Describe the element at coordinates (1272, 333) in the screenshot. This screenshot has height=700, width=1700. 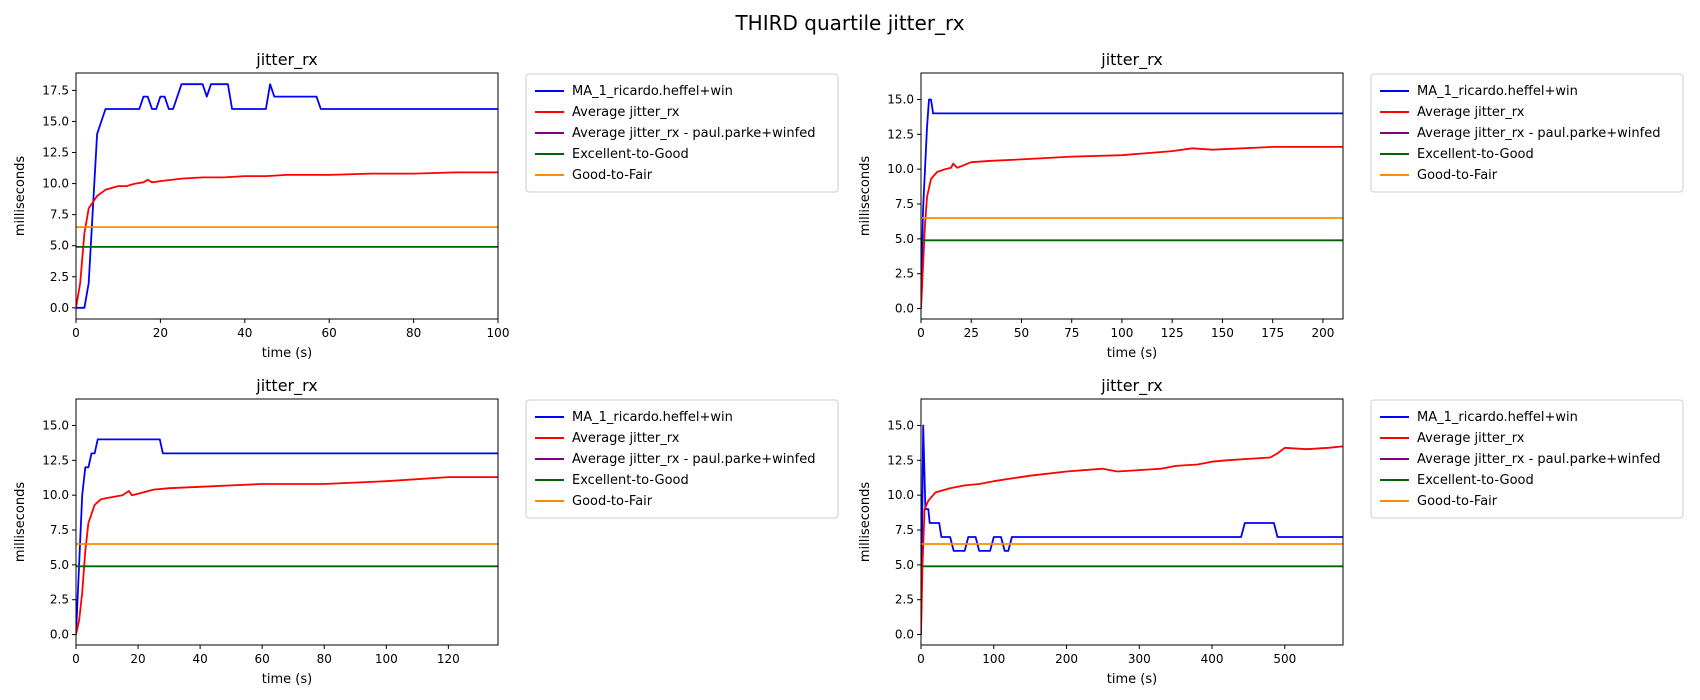
I see `x-tick-label: 175` at that location.